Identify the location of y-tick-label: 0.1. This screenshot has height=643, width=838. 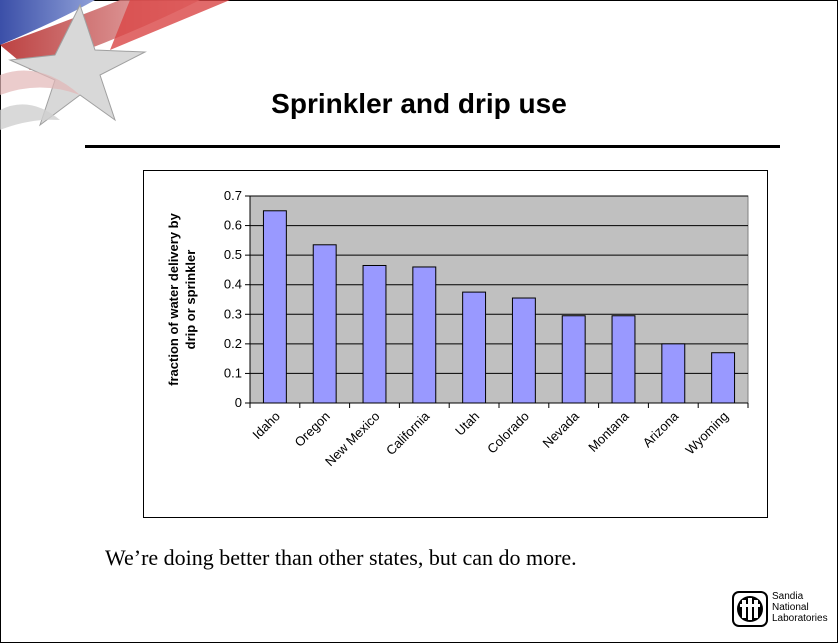
(233, 372).